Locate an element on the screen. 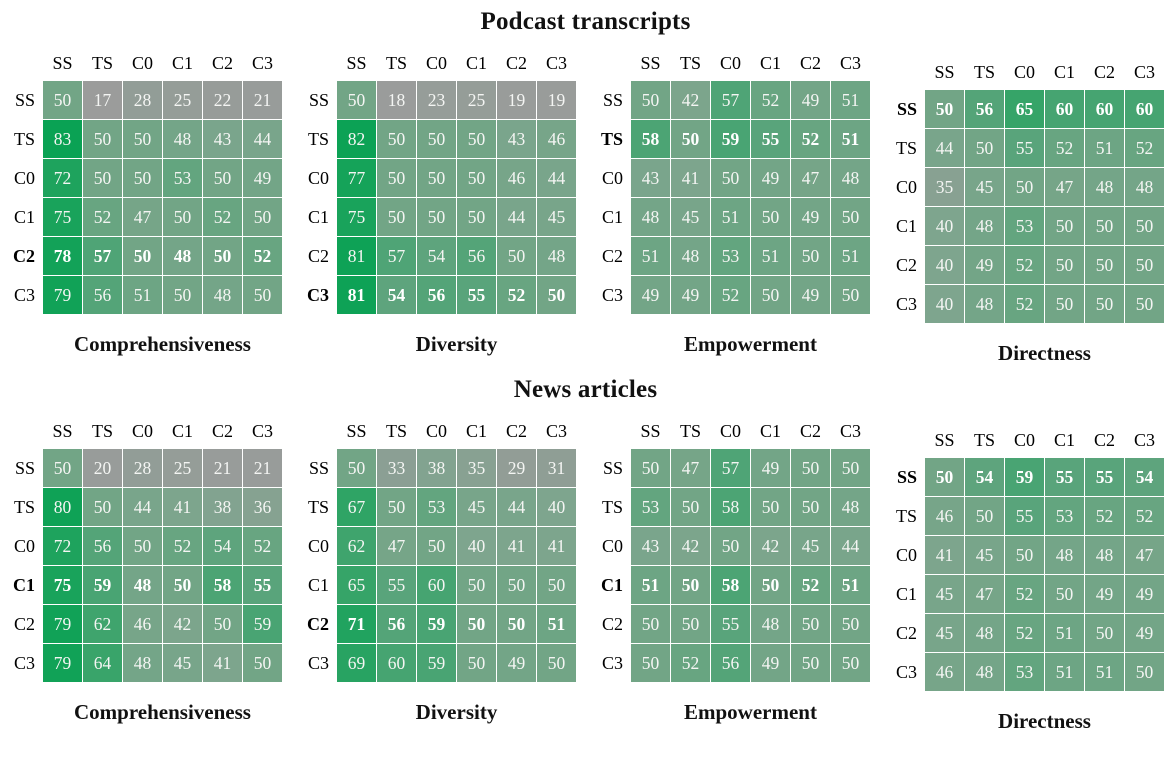  heatmap-cell: 69 is located at coordinates (356, 663).